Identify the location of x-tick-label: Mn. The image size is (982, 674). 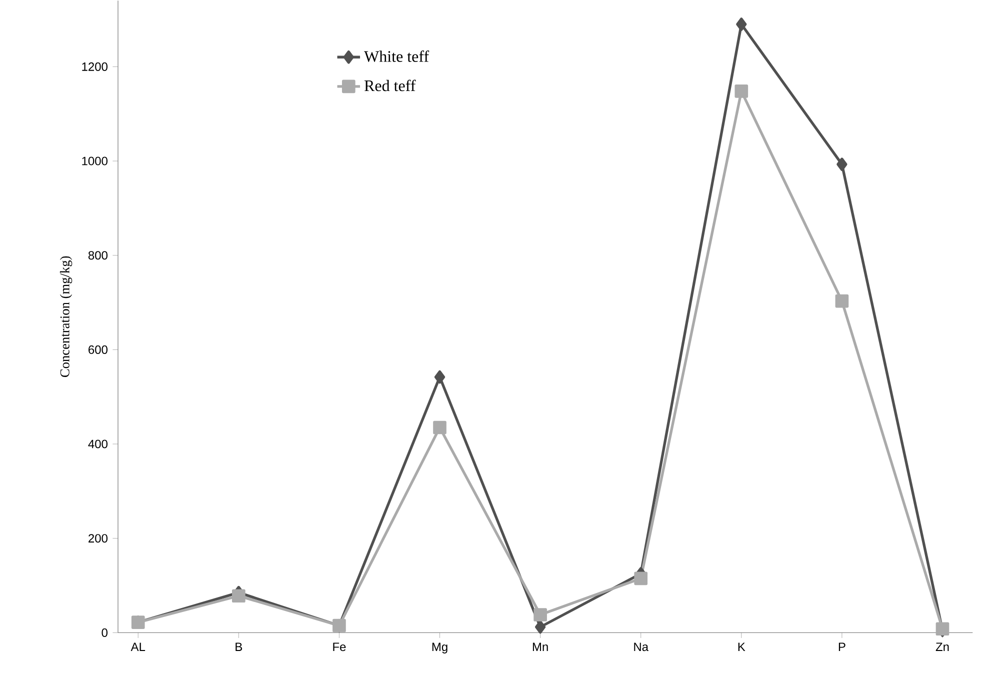
(540, 646).